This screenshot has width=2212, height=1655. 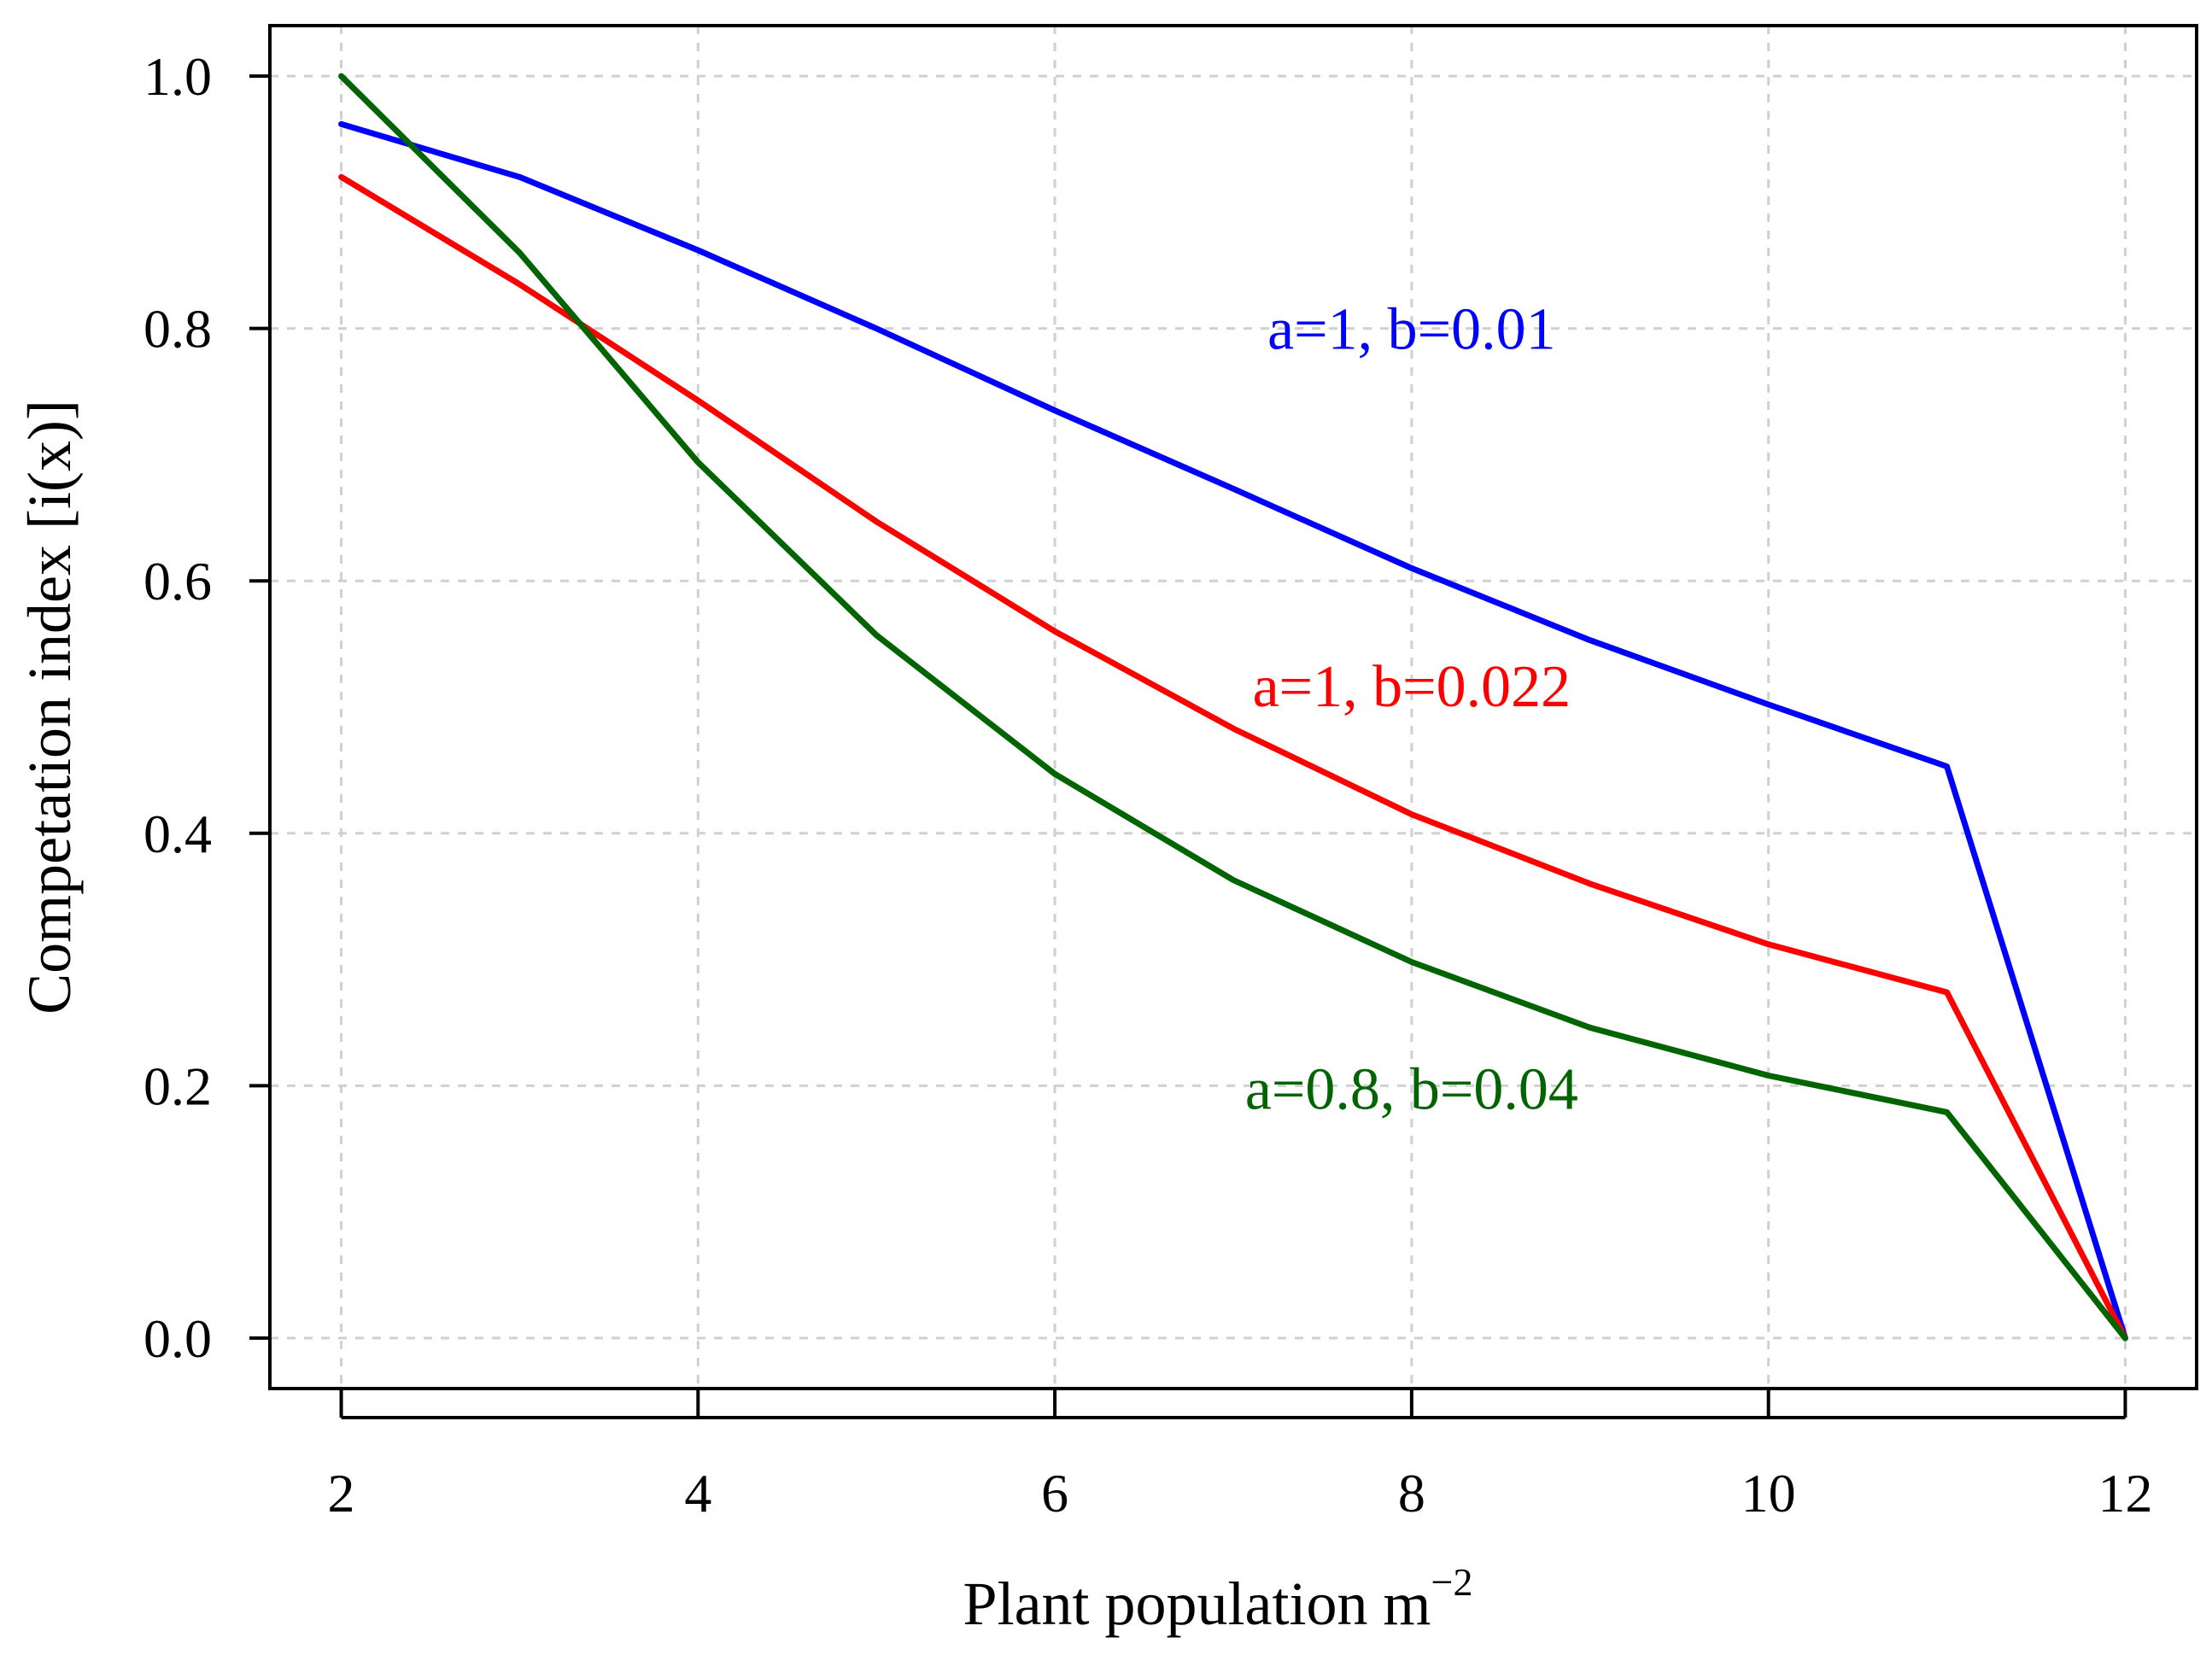 I want to click on y-tick-label-1: 0.2, so click(x=177, y=1086).